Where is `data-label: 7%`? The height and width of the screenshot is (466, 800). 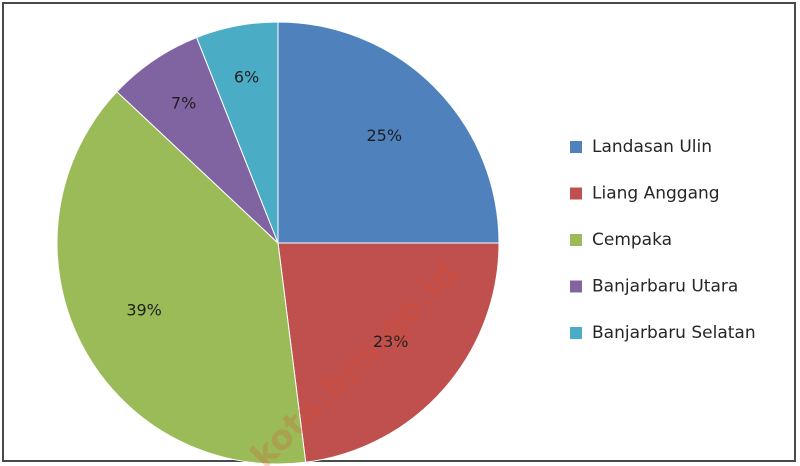 data-label: 7% is located at coordinates (183, 103).